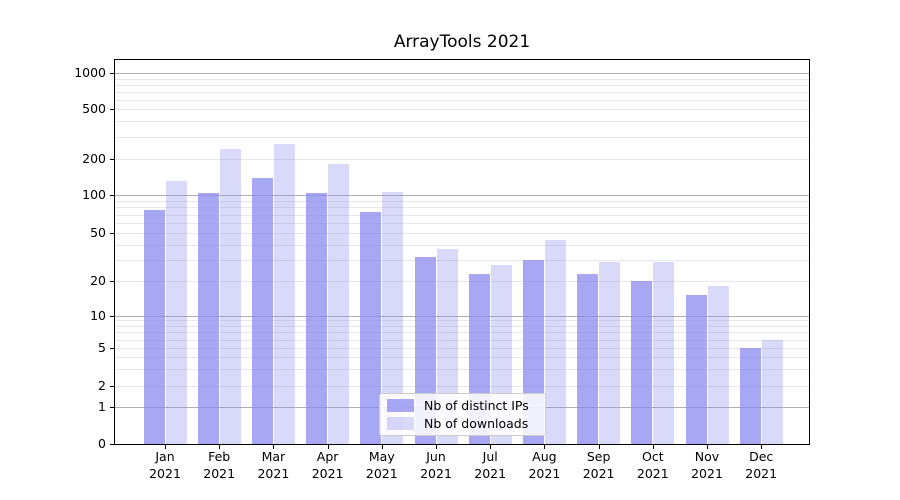  I want to click on bar-downloads-jan, so click(176, 312).